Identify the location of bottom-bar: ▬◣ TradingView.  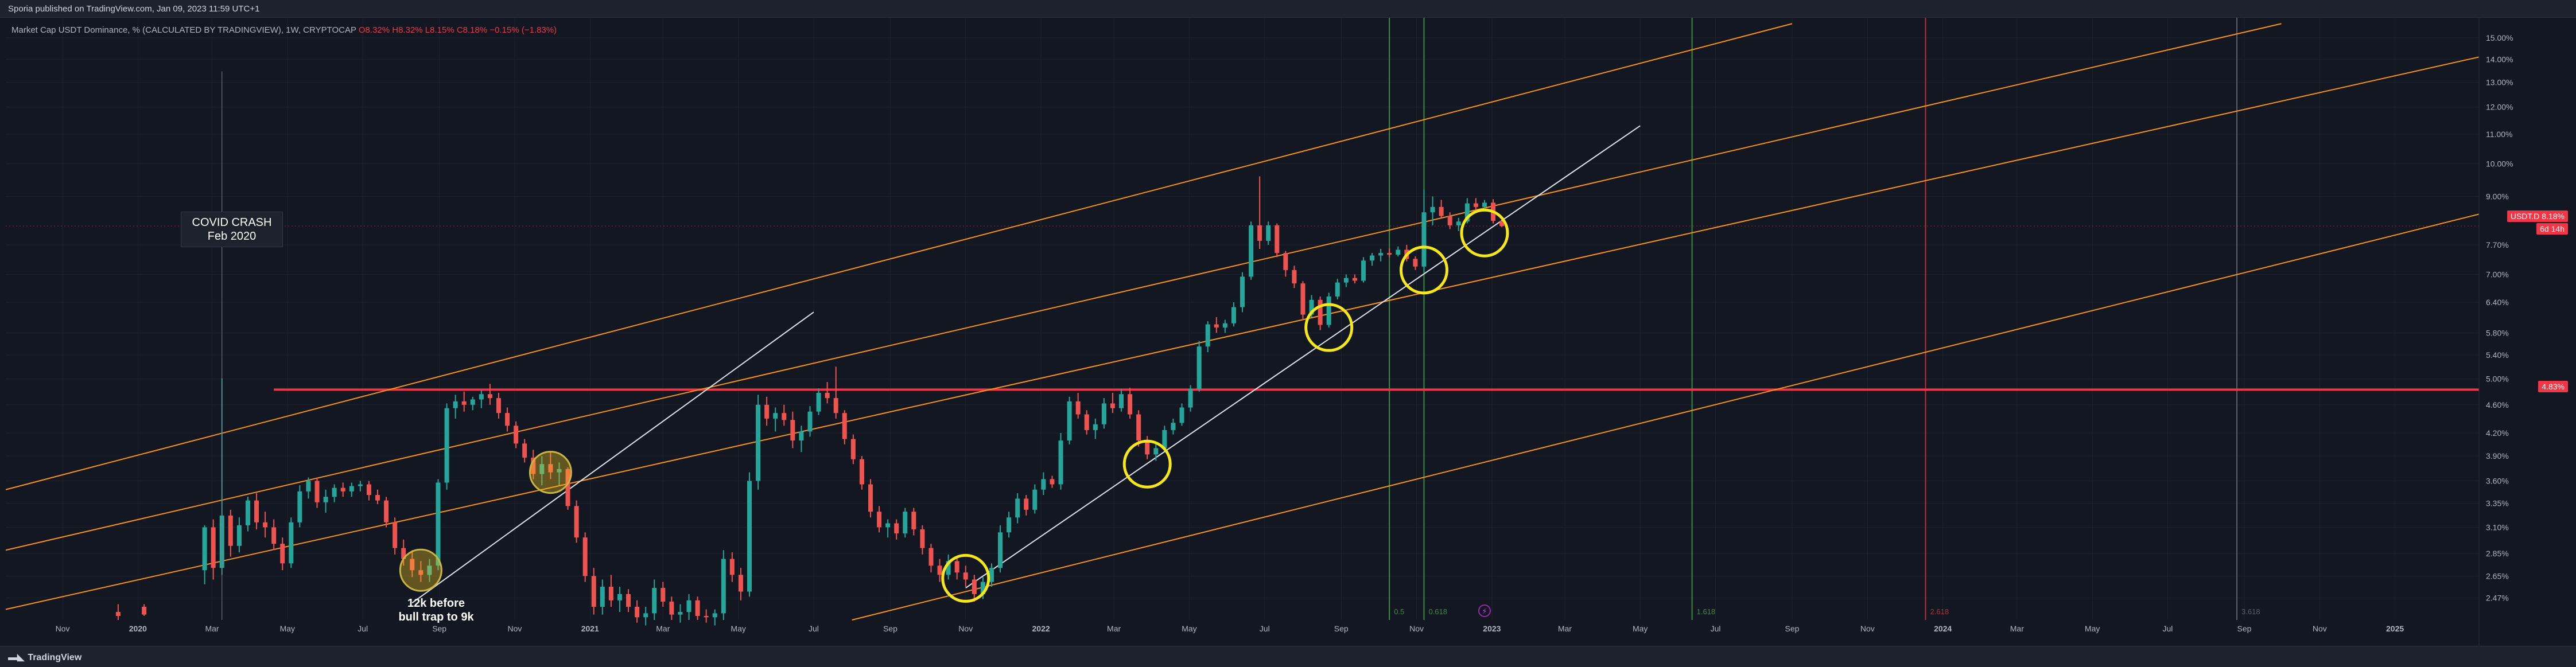
(1288, 656).